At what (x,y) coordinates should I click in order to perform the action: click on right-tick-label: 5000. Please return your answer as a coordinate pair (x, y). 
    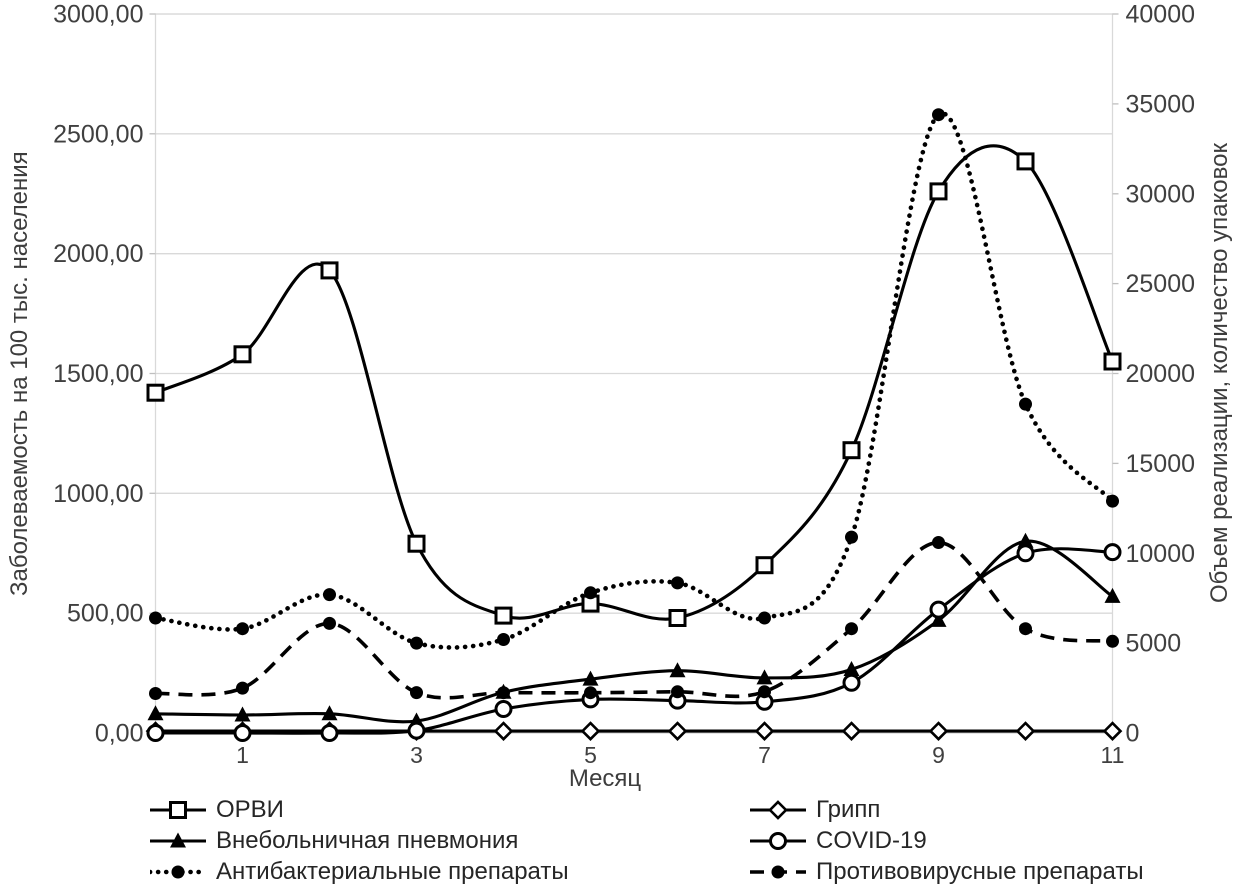
    Looking at the image, I should click on (1154, 644).